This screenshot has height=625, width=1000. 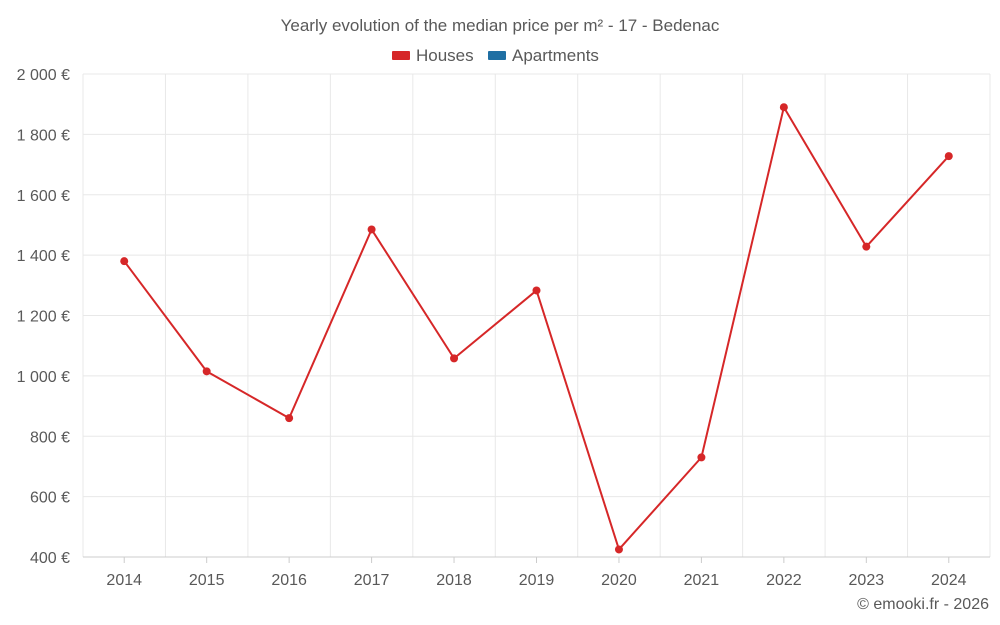 I want to click on y-tick-label: 400 €, so click(x=50, y=558).